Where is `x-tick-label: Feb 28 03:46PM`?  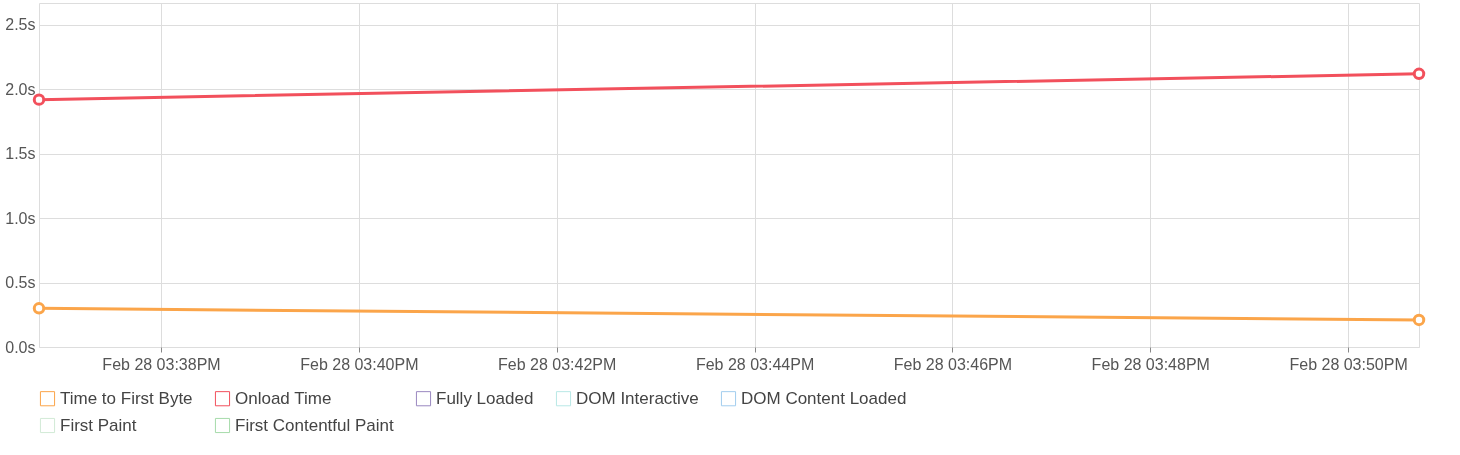
x-tick-label: Feb 28 03:46PM is located at coordinates (953, 364).